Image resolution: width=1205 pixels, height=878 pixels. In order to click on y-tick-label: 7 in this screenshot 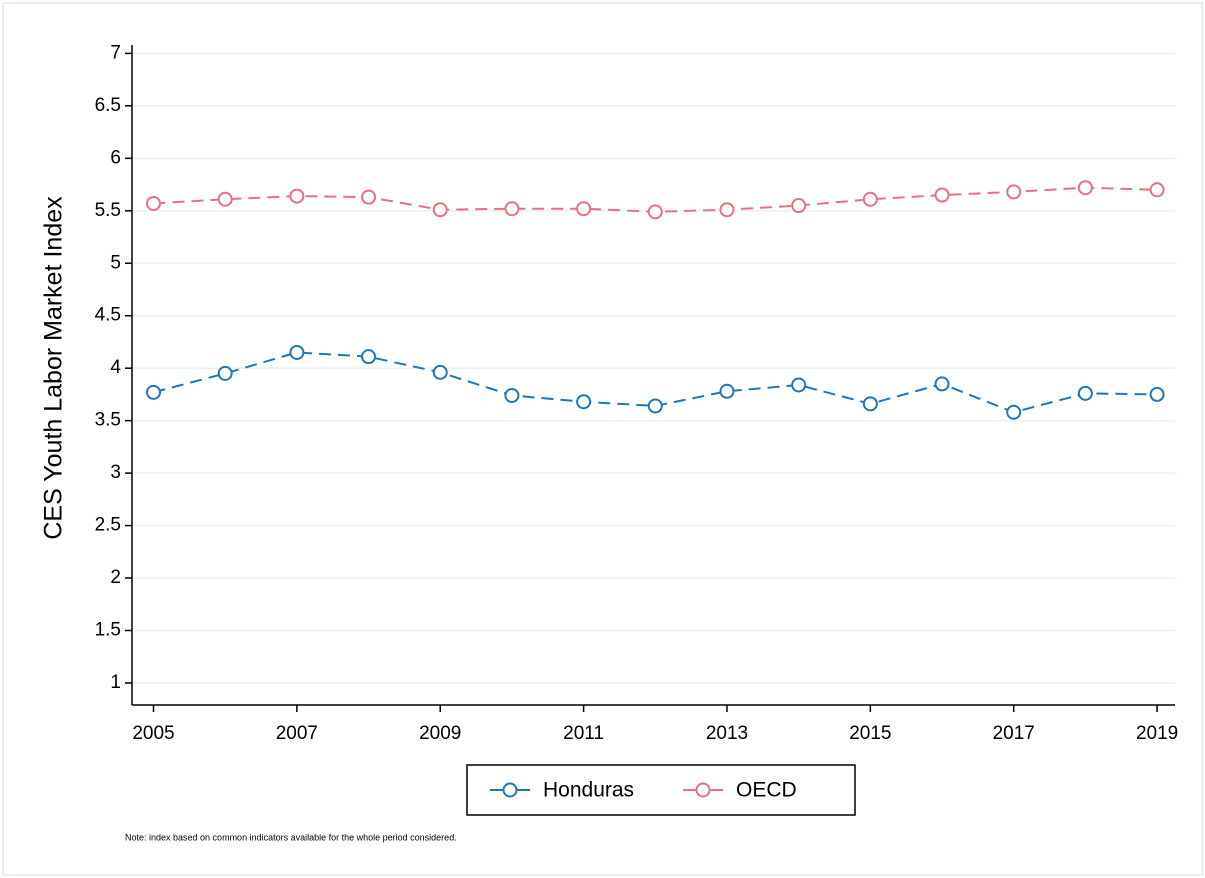, I will do `click(115, 52)`.